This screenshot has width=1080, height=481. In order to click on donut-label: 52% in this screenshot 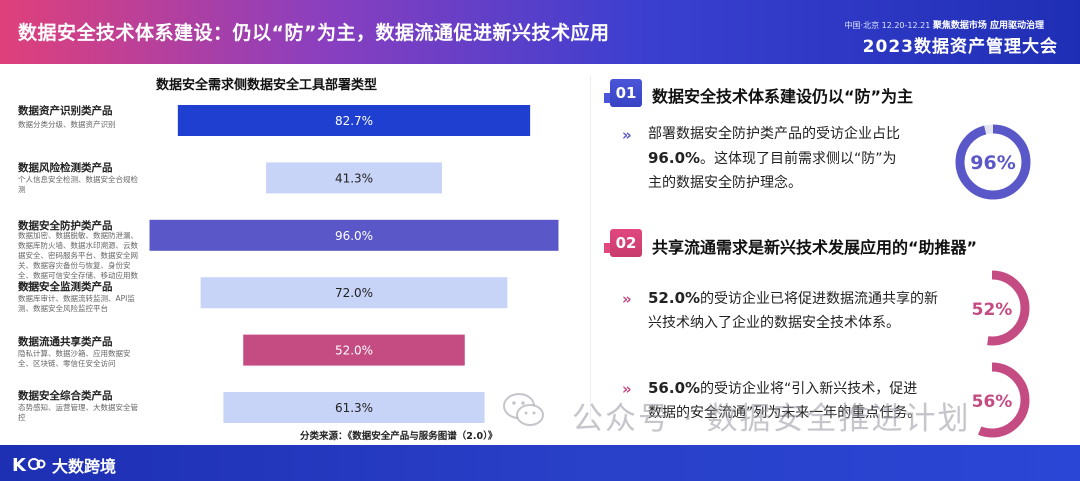, I will do `click(992, 310)`.